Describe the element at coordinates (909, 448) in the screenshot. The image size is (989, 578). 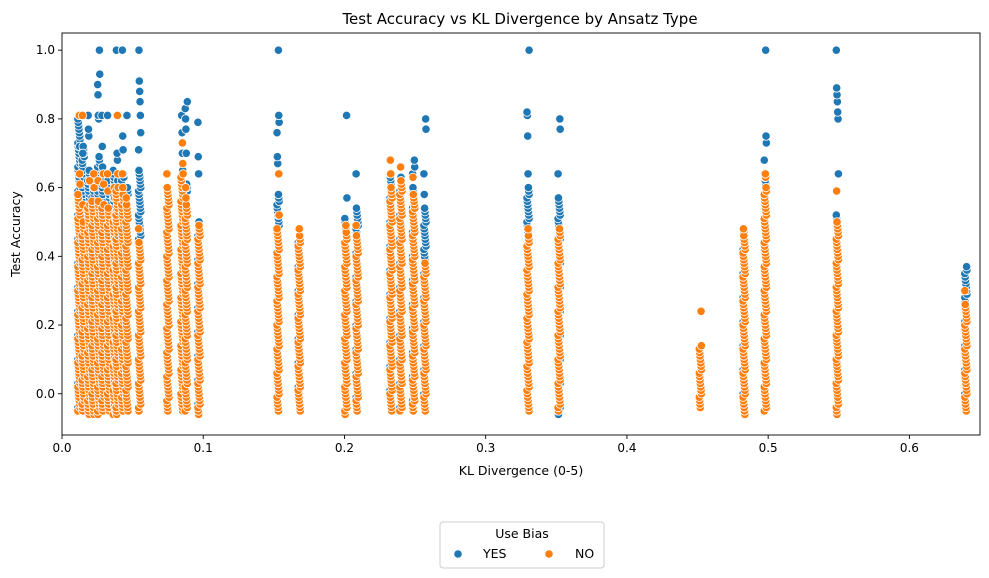
I see `x-tick-label: 0.6` at that location.